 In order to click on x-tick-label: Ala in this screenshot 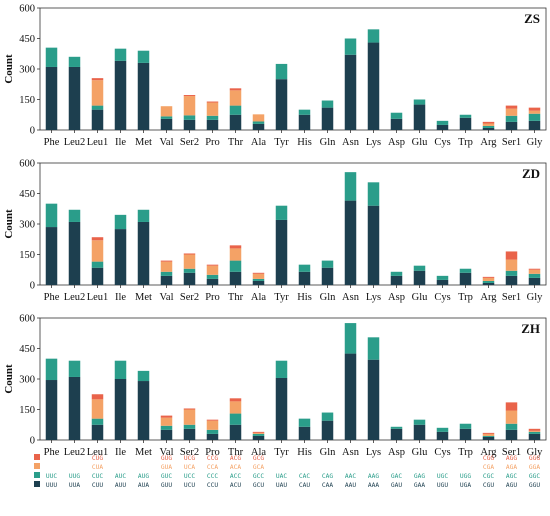, I will do `click(259, 297)`.